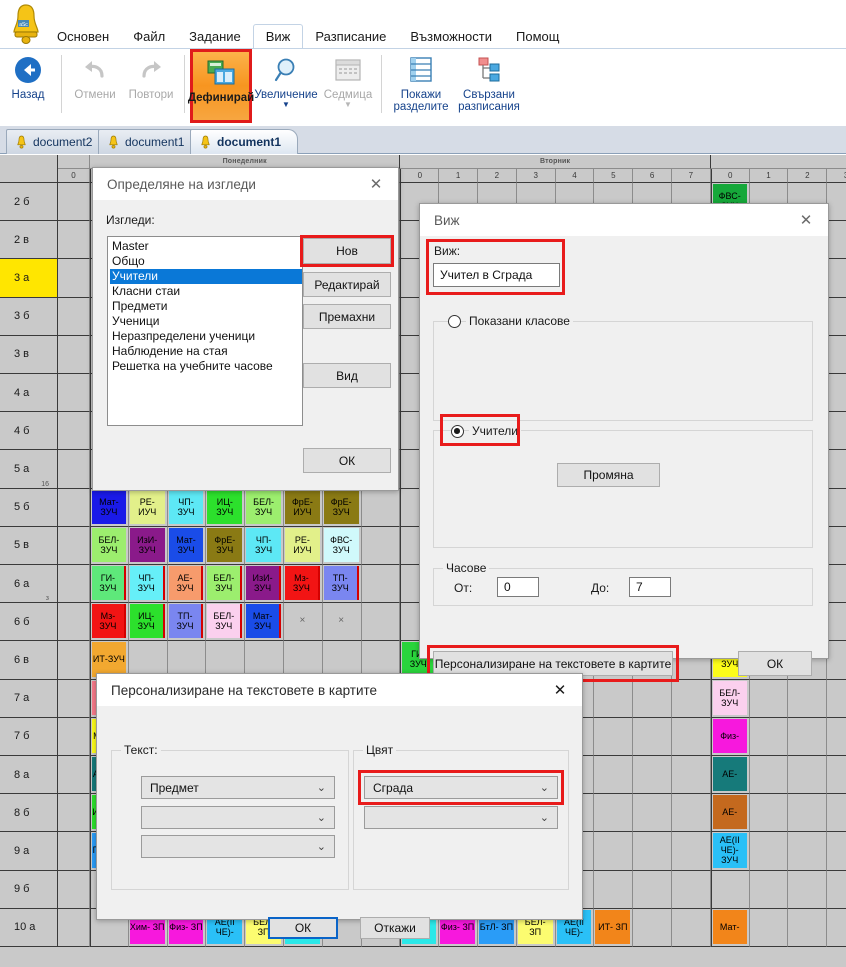 The height and width of the screenshot is (967, 846). I want to click on new-view-button: Нов, so click(347, 251).